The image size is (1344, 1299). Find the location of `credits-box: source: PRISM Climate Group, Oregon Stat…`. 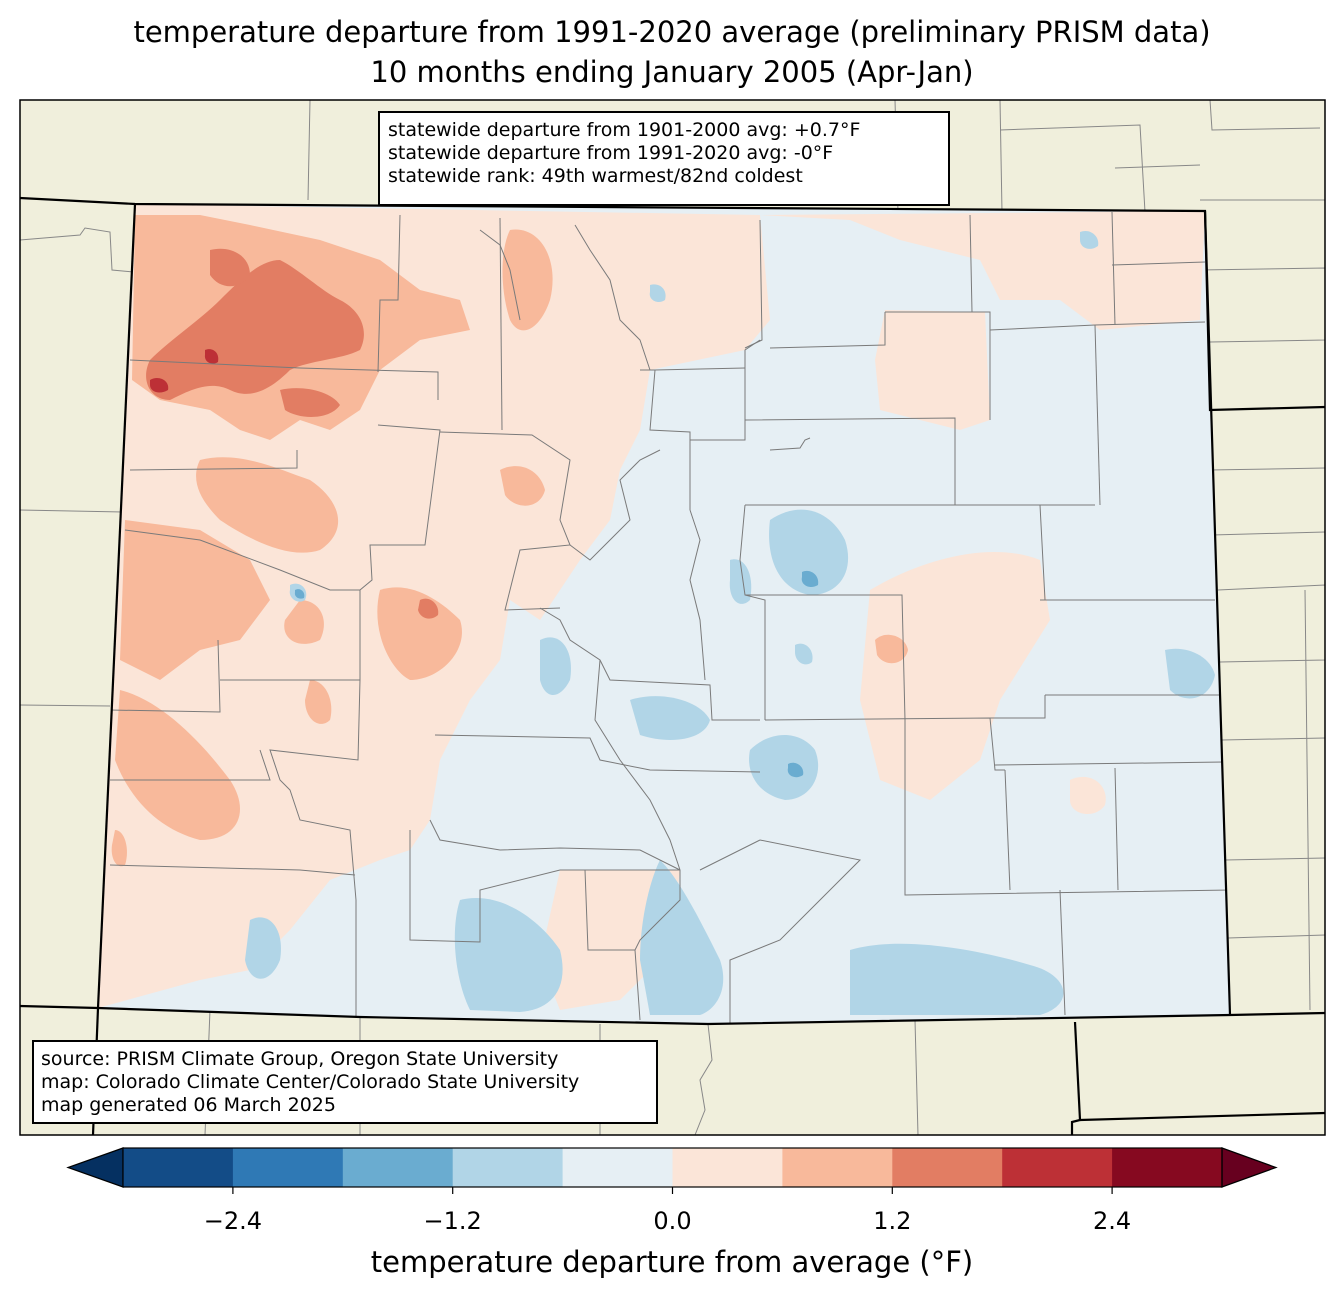

credits-box: source: PRISM Climate Group, Oregon Stat… is located at coordinates (345, 1082).